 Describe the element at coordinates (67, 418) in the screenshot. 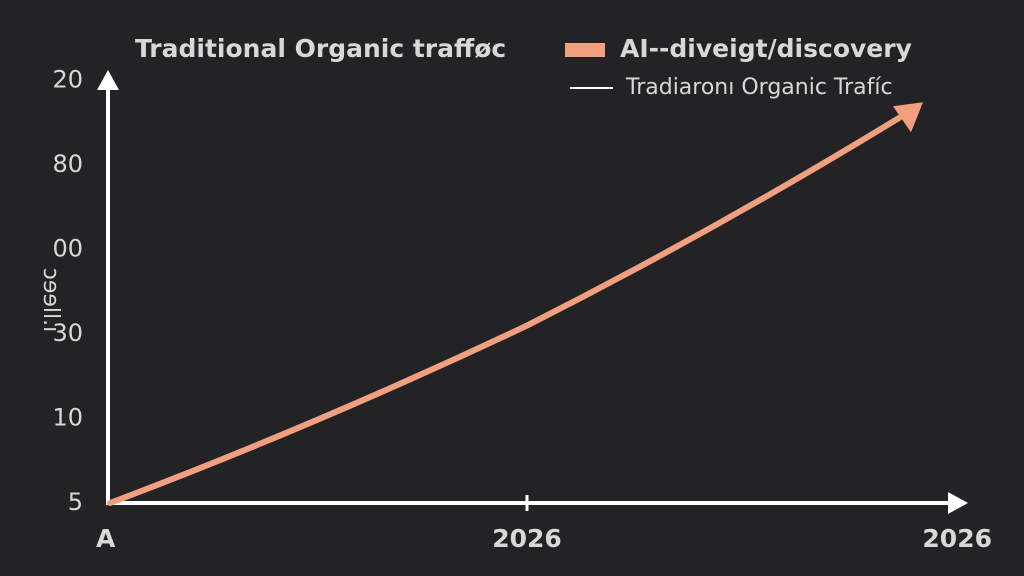

I see `y-tick-label: 10` at that location.